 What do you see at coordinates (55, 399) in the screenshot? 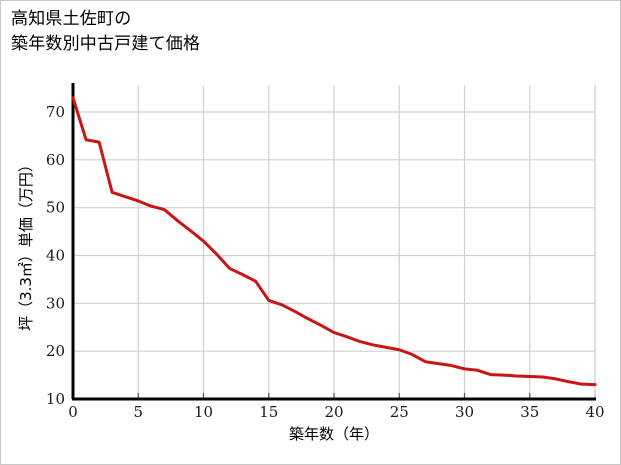
I see `y-tick-label: 10` at bounding box center [55, 399].